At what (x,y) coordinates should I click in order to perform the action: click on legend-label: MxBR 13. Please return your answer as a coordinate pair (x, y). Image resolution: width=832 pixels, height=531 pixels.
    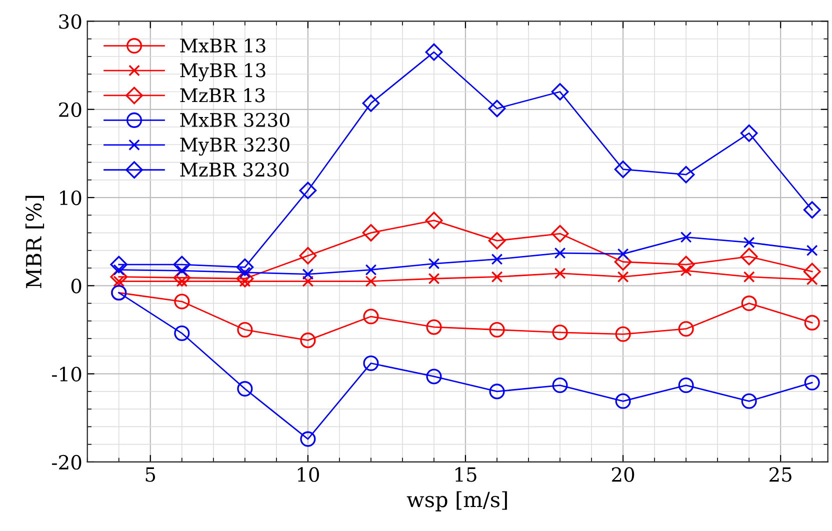
    Looking at the image, I should click on (223, 45).